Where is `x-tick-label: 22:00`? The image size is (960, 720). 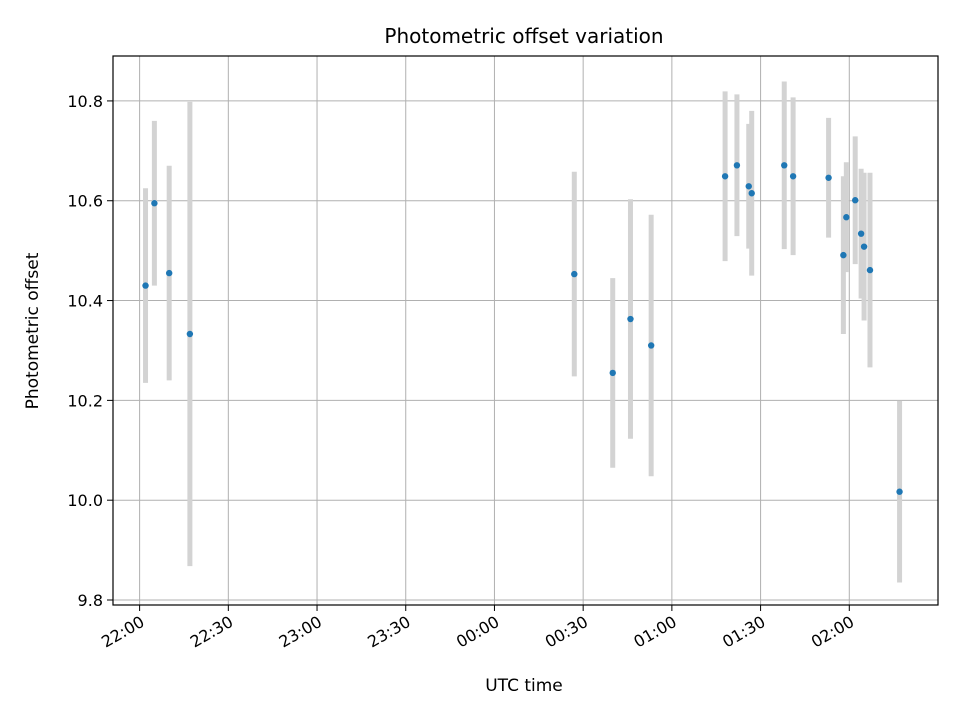
x-tick-label: 22:00 is located at coordinates (122, 632).